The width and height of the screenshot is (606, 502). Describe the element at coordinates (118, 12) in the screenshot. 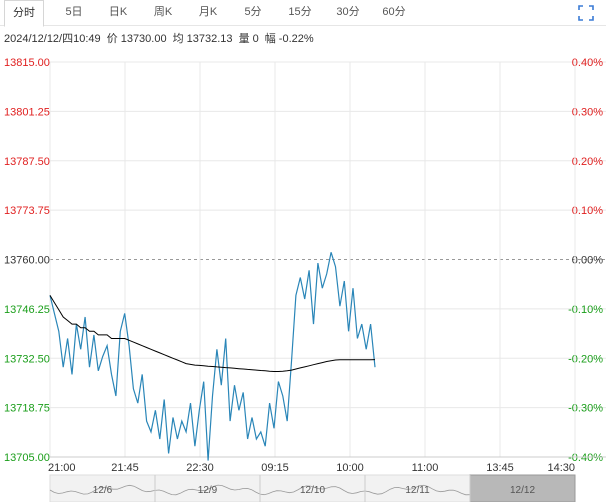

I see `tab-2: 日K` at that location.